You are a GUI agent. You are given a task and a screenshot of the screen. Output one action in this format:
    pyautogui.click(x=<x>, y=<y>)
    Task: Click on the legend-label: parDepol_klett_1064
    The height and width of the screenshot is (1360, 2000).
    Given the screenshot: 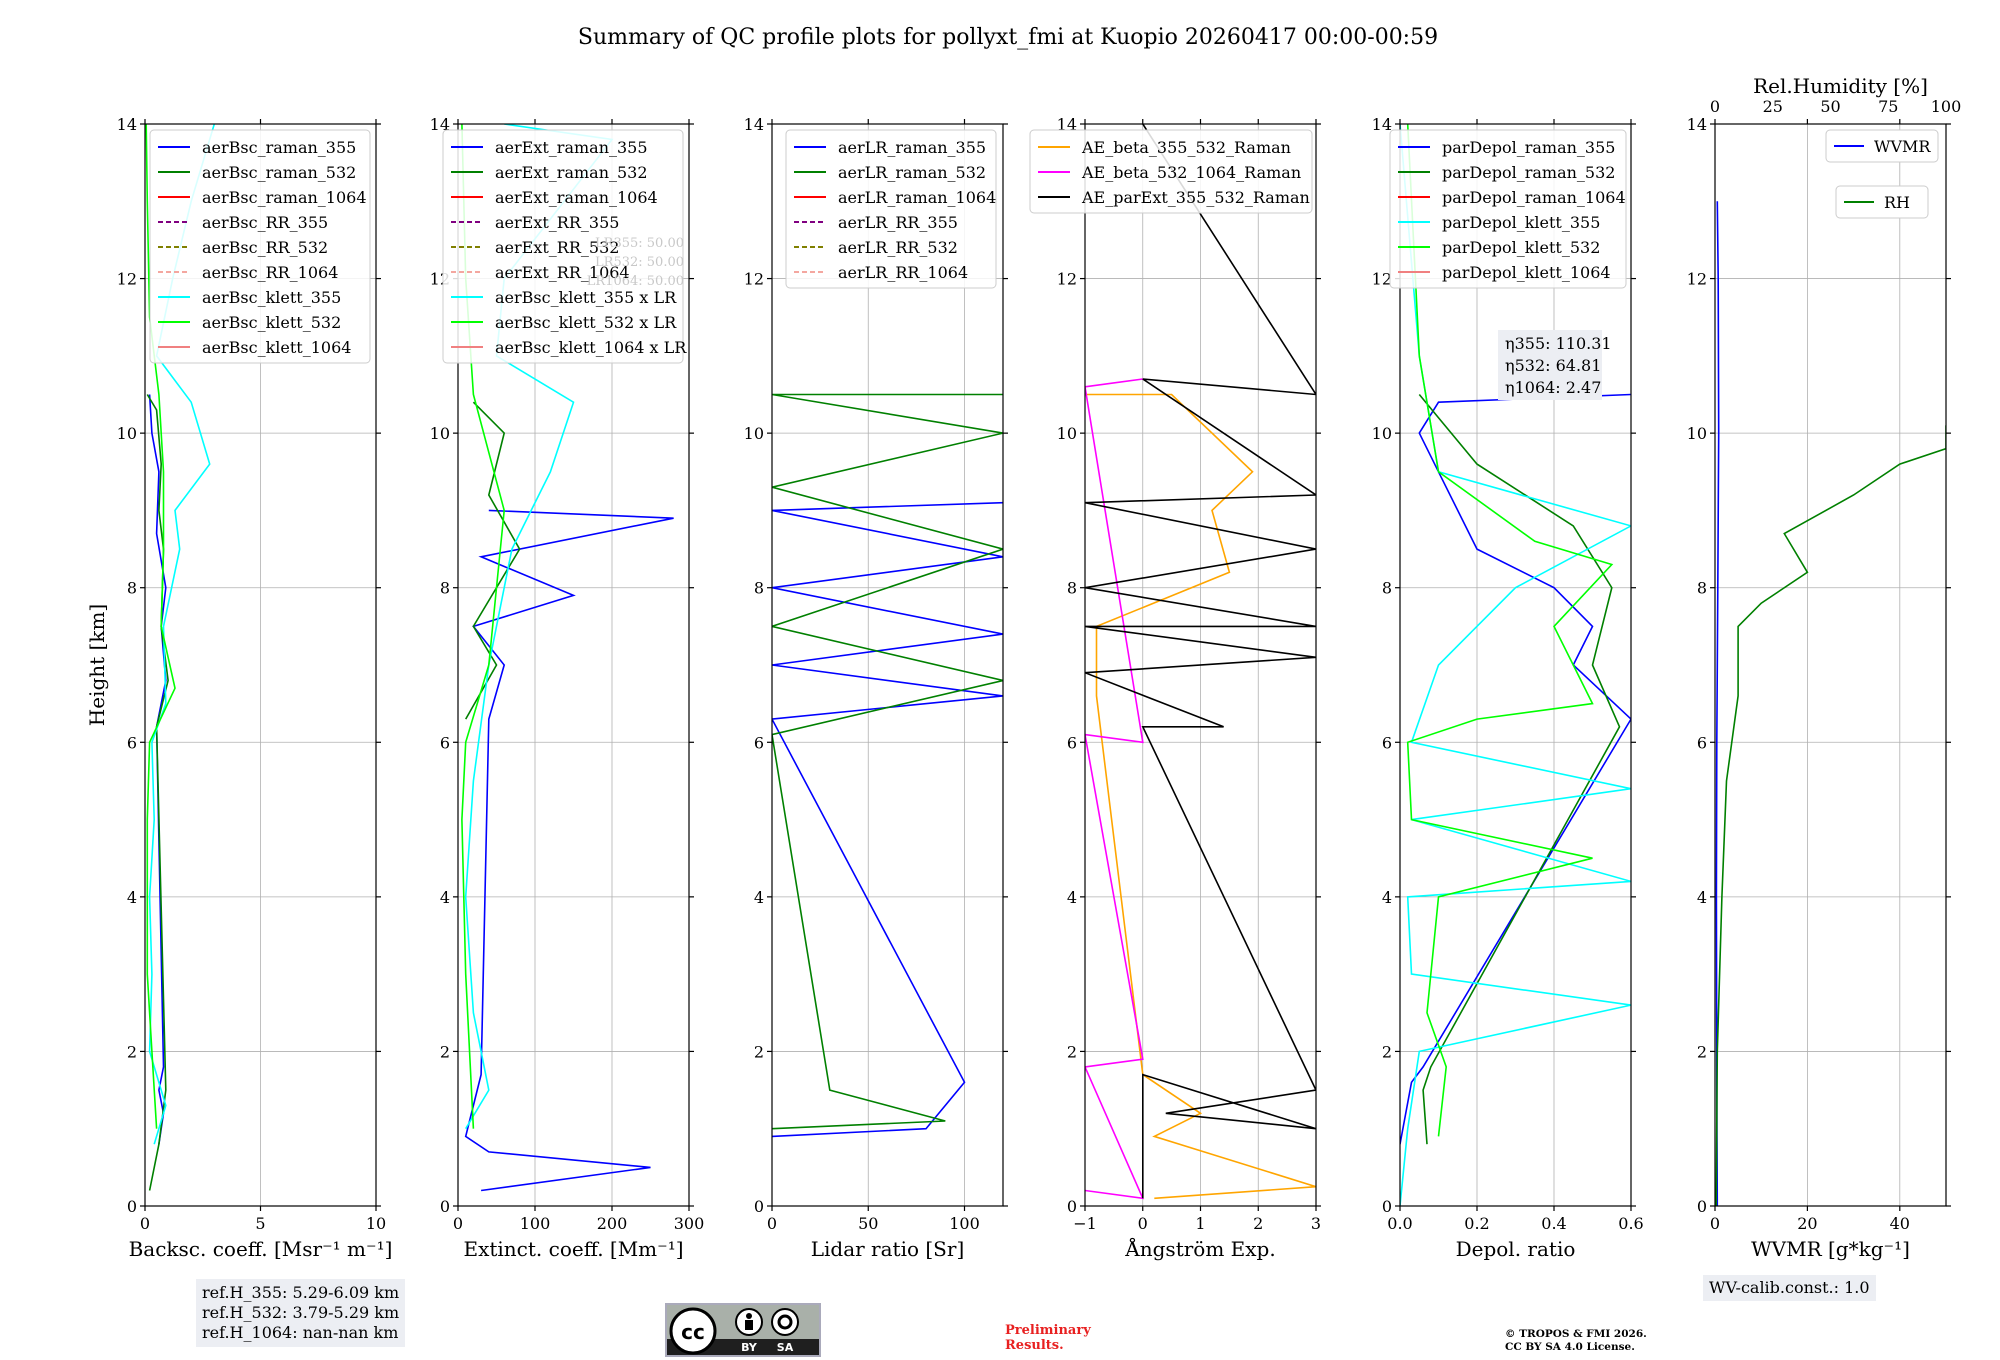 What is the action you would take?
    pyautogui.click(x=1526, y=272)
    